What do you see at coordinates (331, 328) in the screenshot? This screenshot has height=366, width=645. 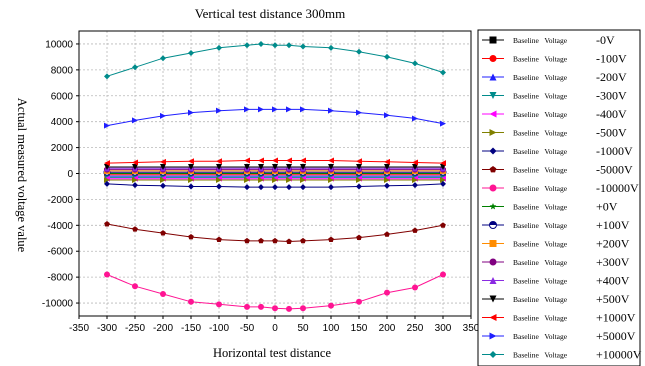 I see `x-tick-label: 100` at bounding box center [331, 328].